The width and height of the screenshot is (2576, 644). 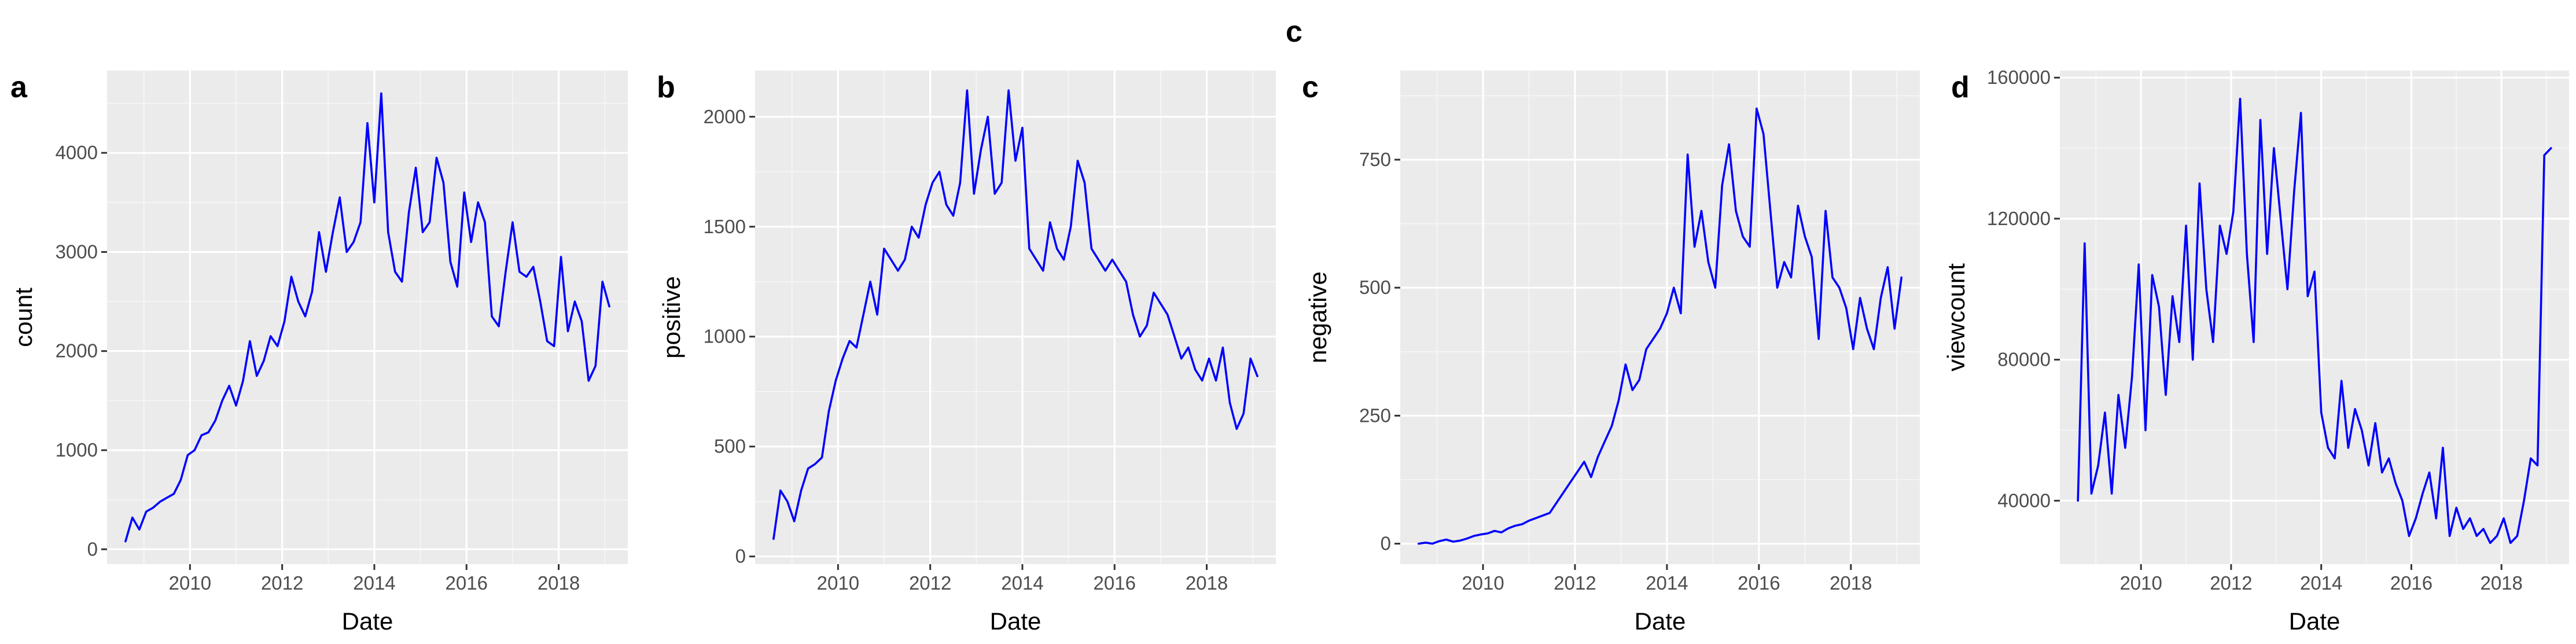 What do you see at coordinates (1960, 87) in the screenshot?
I see `panel-tag: d` at bounding box center [1960, 87].